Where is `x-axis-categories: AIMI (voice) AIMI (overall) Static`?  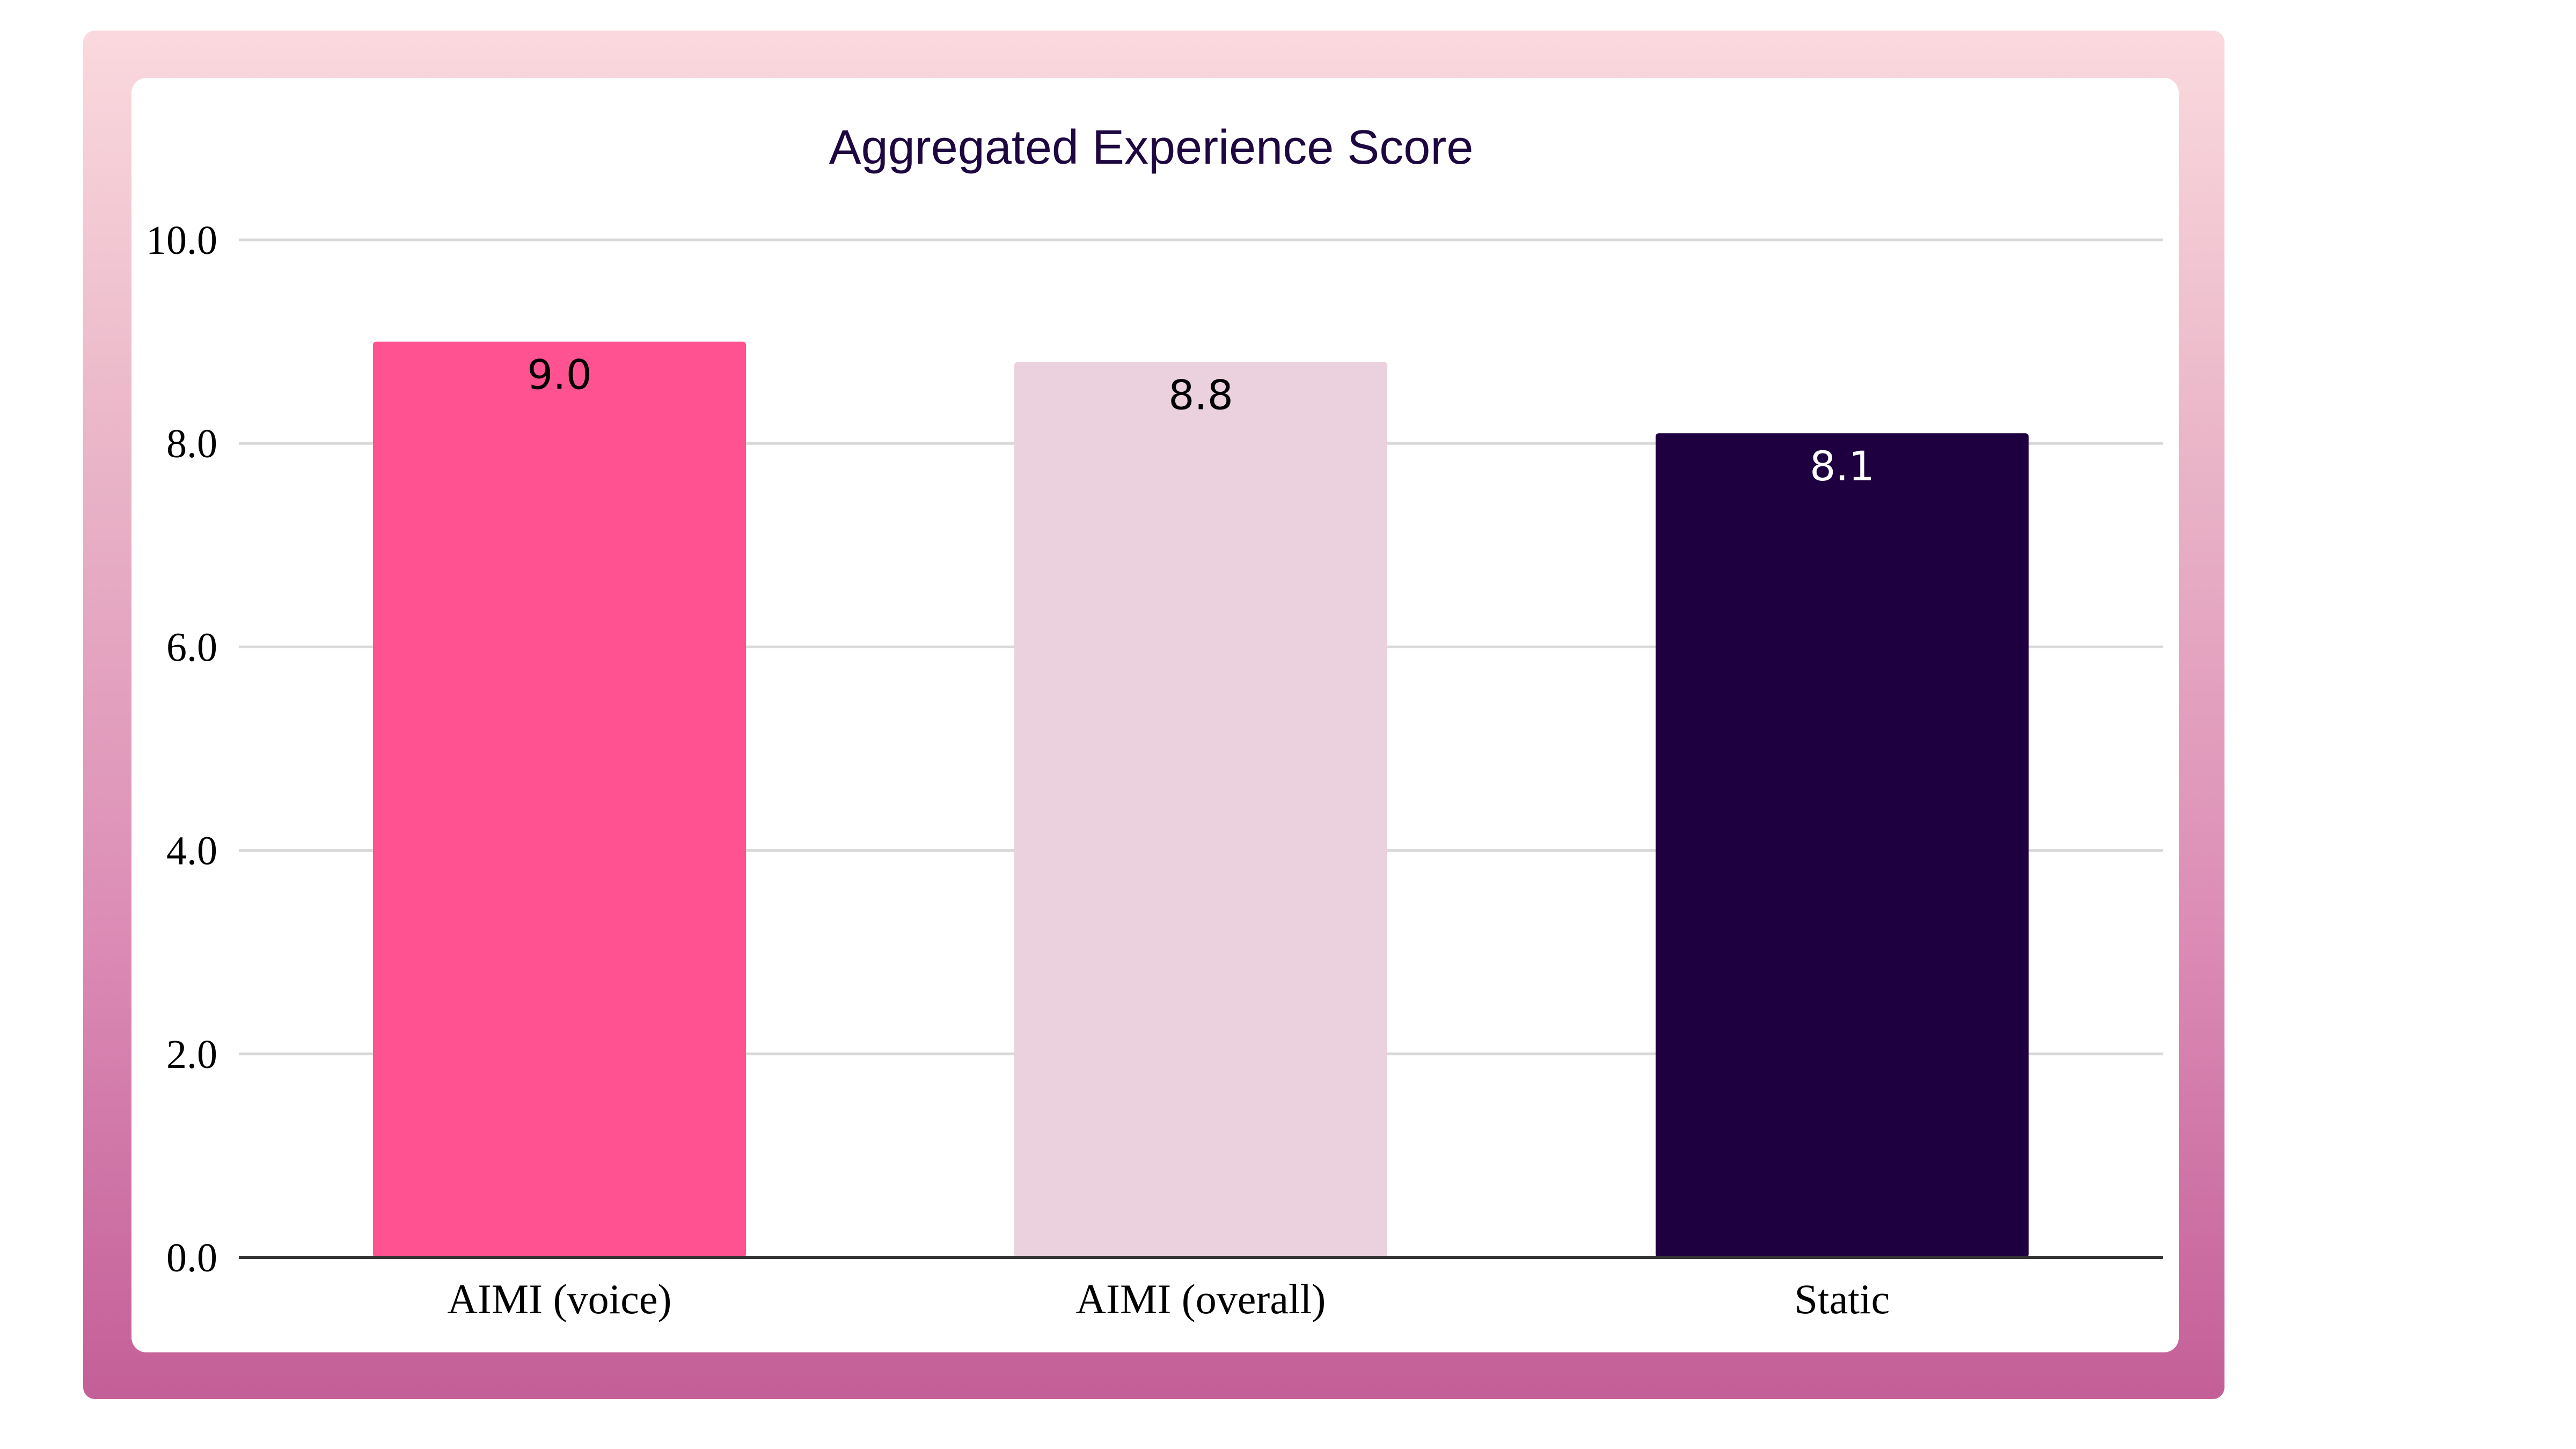
x-axis-categories: AIMI (voice) AIMI (overall) Static is located at coordinates (1169, 1299).